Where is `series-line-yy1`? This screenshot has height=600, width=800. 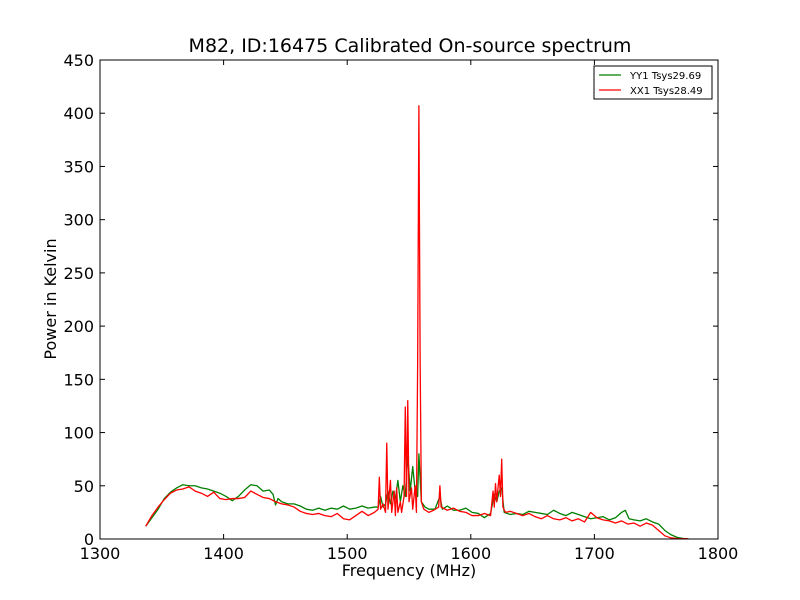 series-line-yy1 is located at coordinates (416, 496).